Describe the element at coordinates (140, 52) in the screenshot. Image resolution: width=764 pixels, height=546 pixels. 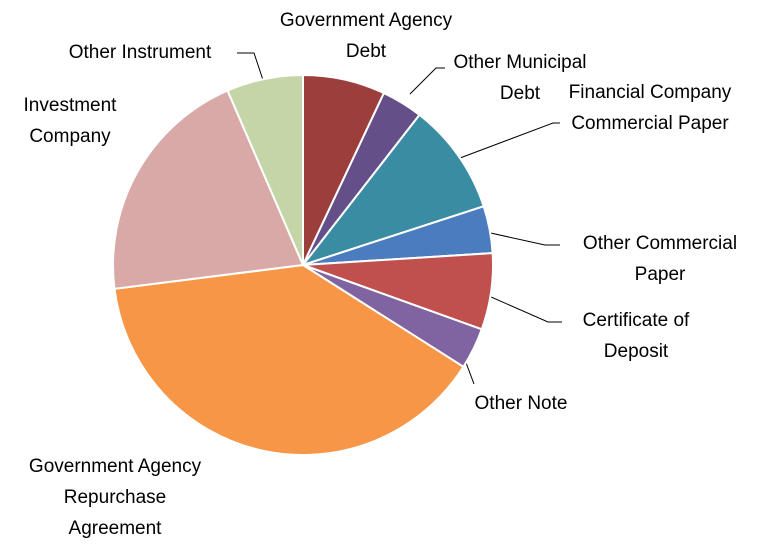
I see `slice-label: Other Instrument` at that location.